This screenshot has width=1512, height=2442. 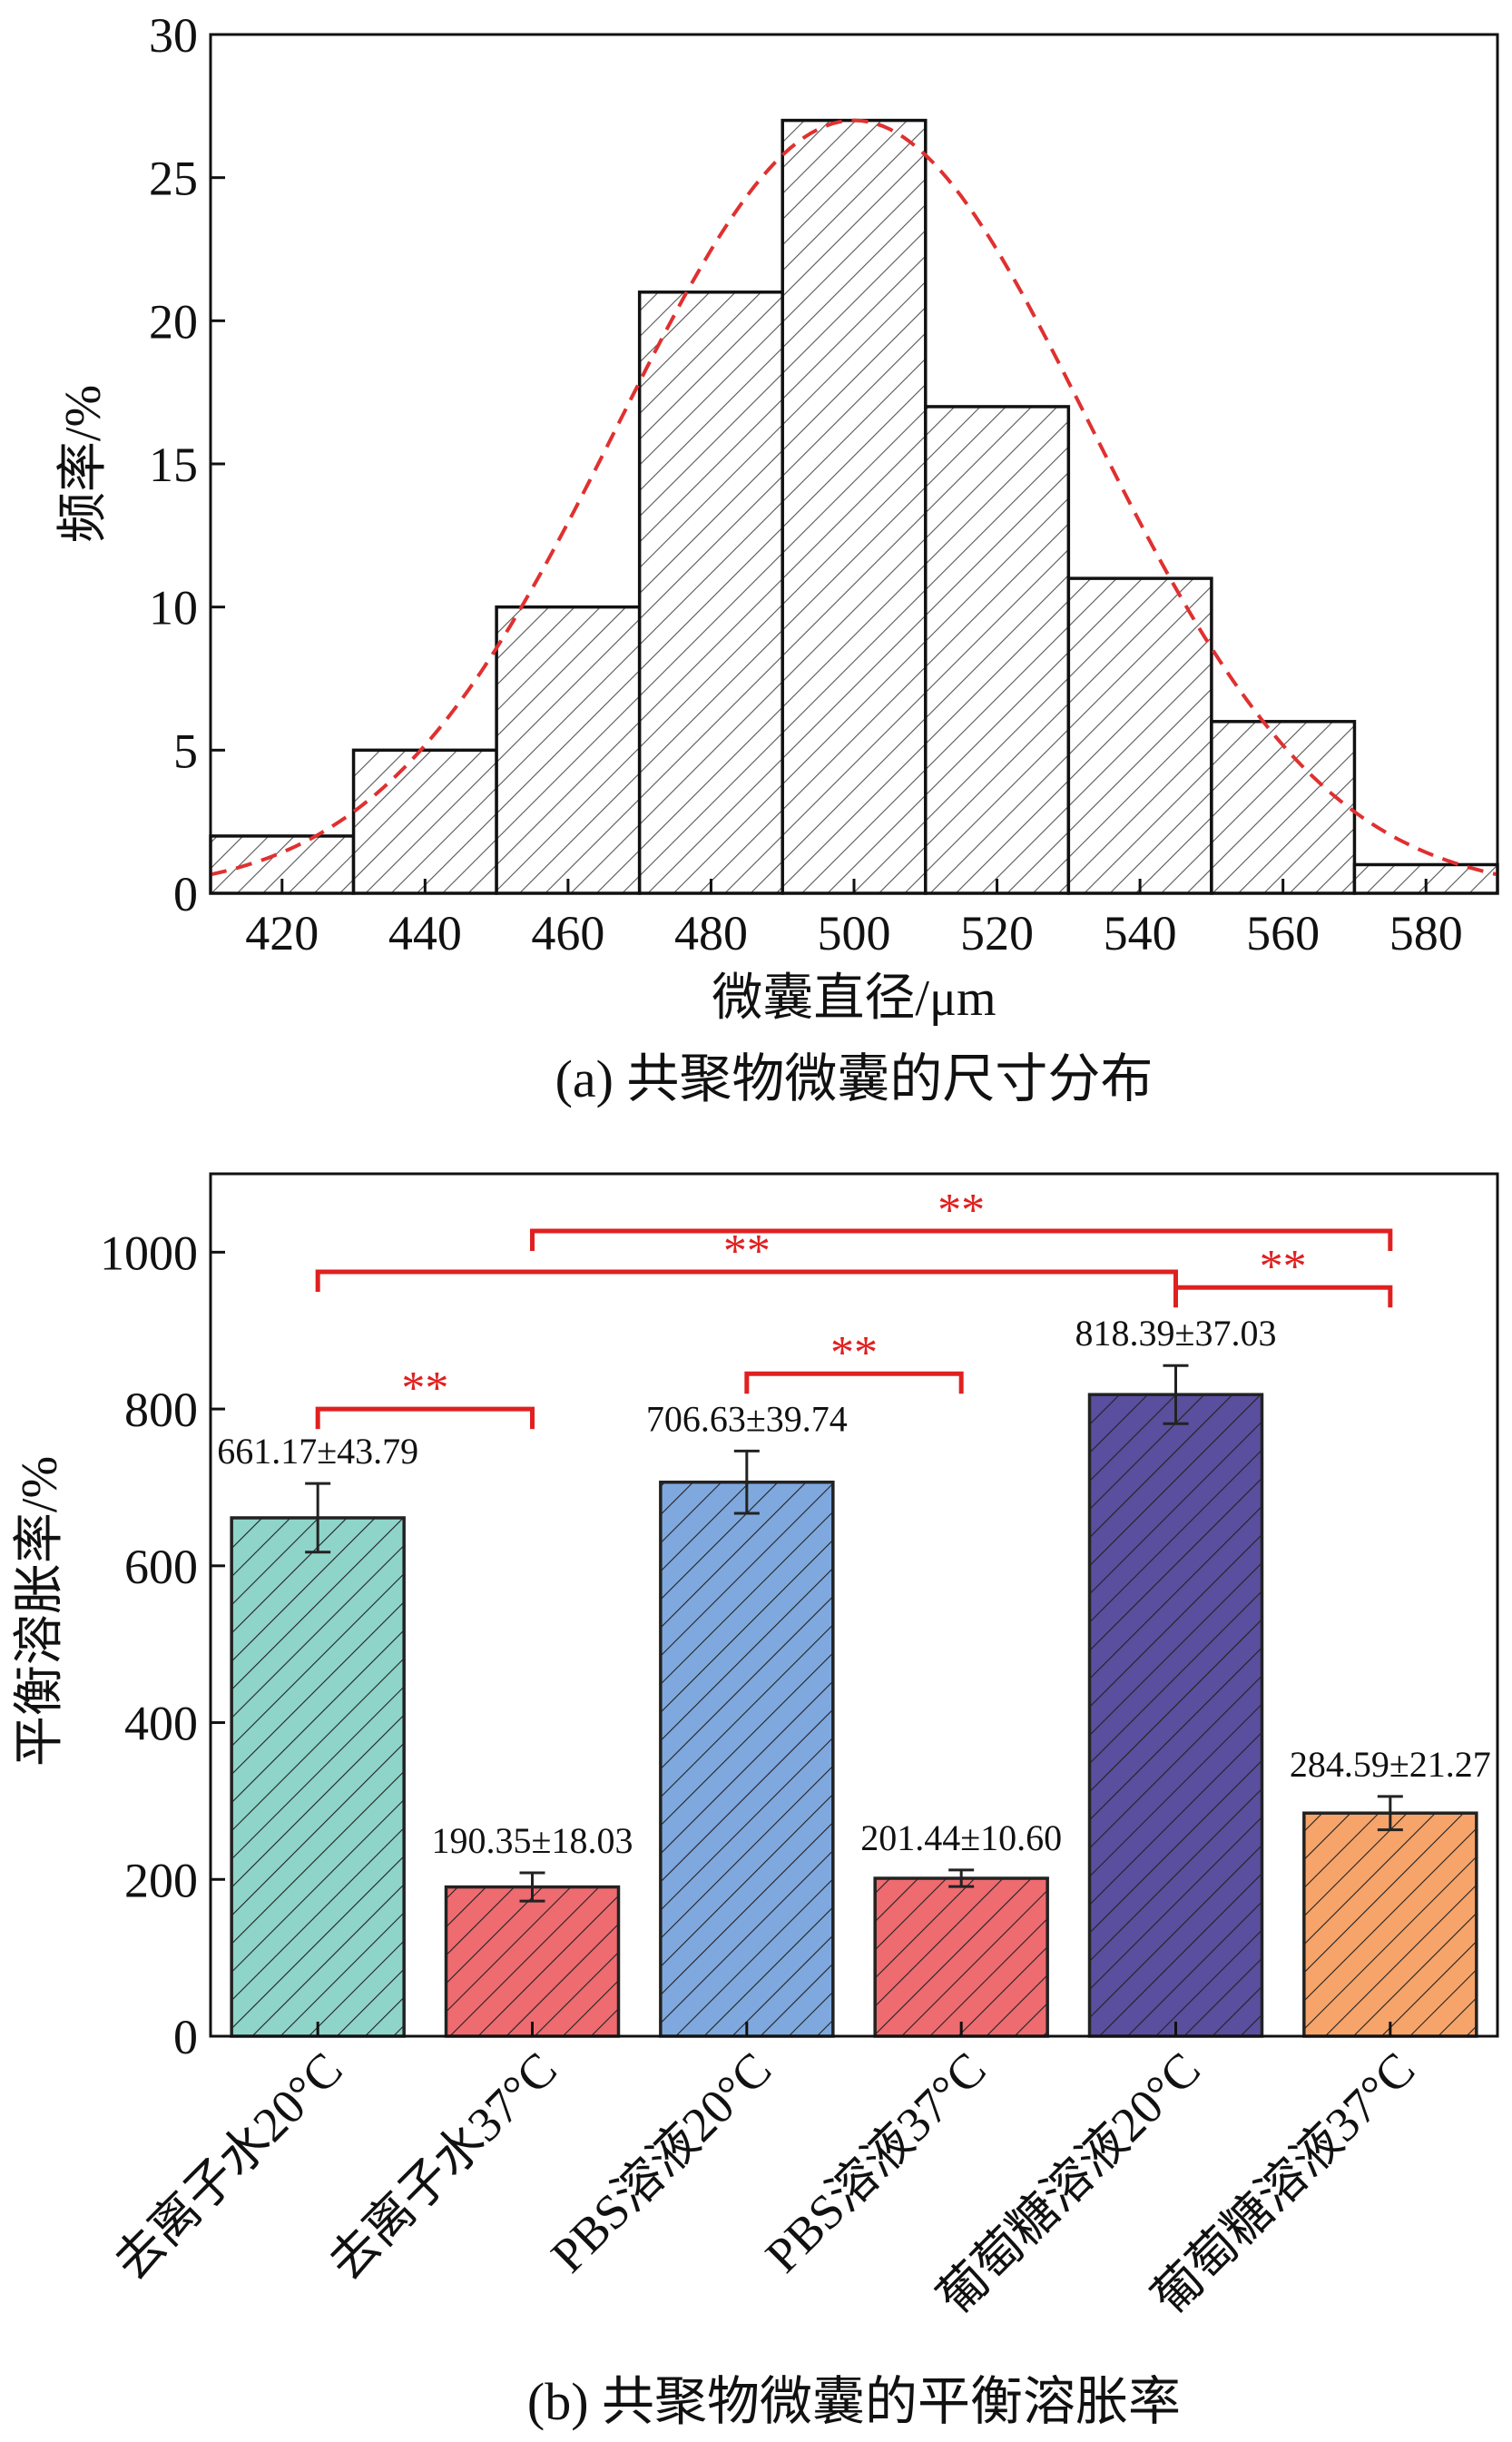 What do you see at coordinates (425, 933) in the screenshot?
I see `x-tick-label: 440` at bounding box center [425, 933].